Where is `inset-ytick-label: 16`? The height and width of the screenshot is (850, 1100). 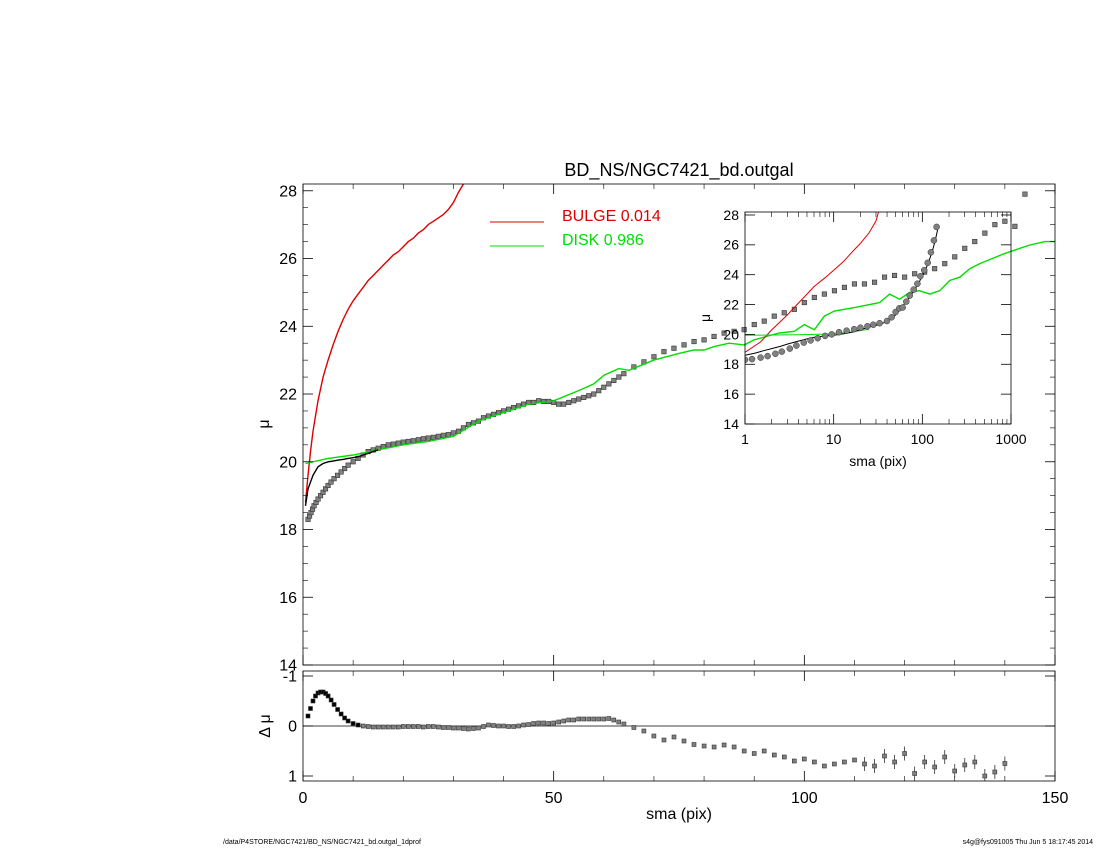 inset-ytick-label: 16 is located at coordinates (731, 394).